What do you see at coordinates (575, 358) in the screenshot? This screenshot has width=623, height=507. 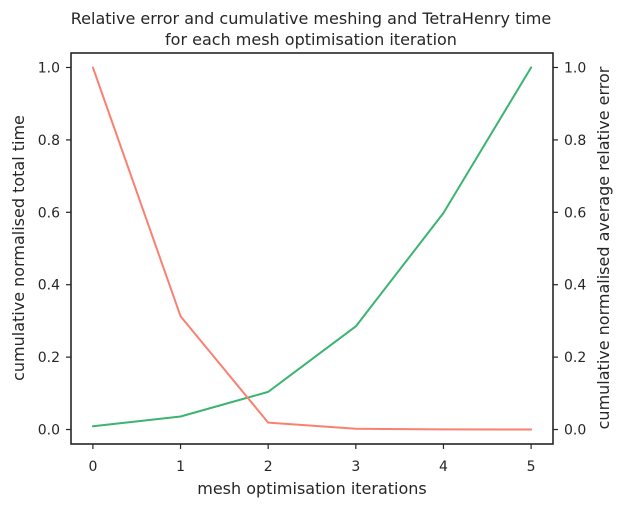 I see `y-tick-label-right: 0.2` at bounding box center [575, 358].